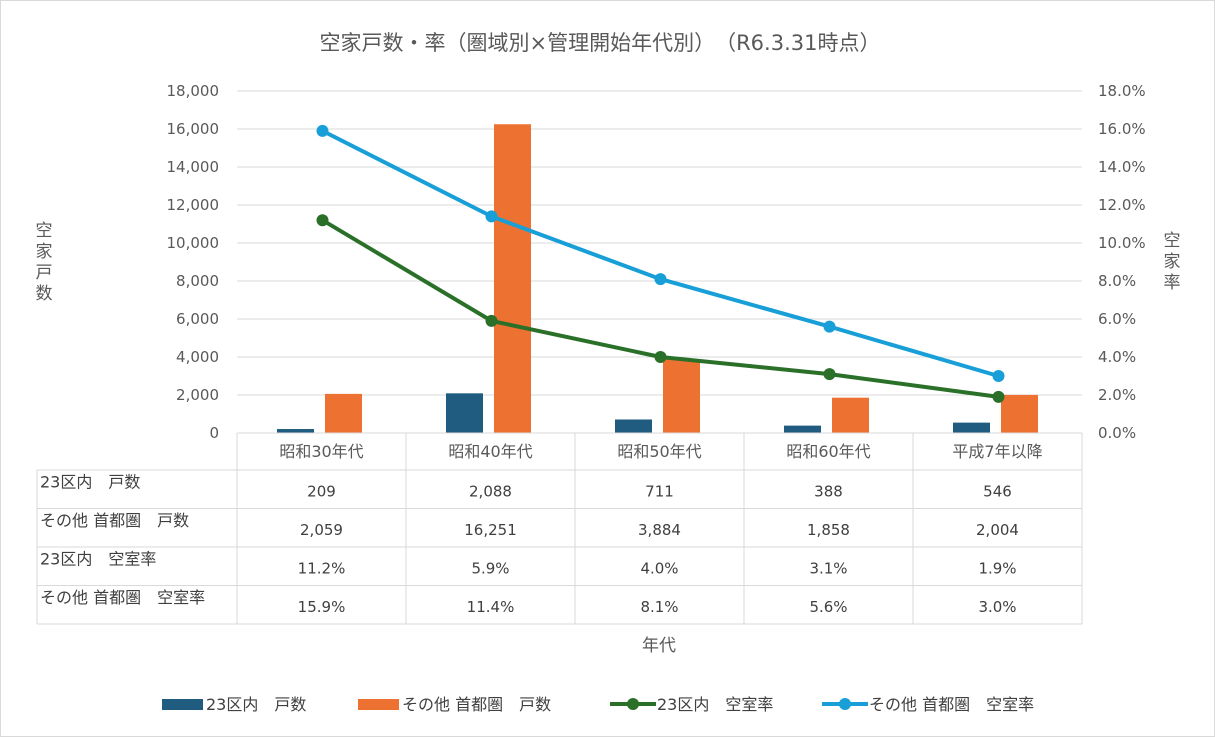 This screenshot has width=1215, height=737. I want to click on category-label: 平成7年以降, so click(997, 451).